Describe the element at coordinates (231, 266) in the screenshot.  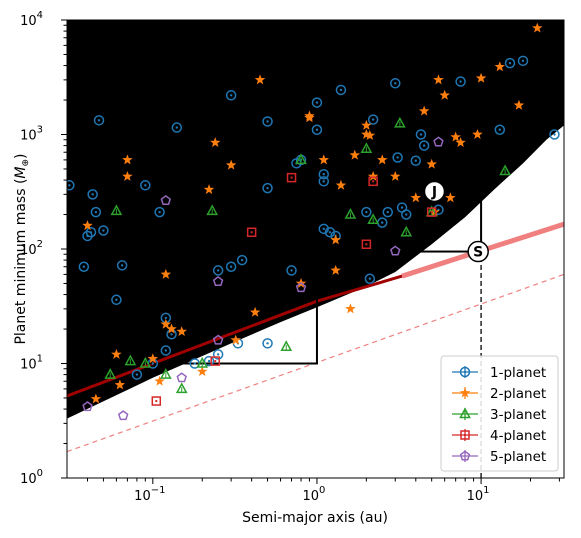
I see `1-planet-point-23` at that location.